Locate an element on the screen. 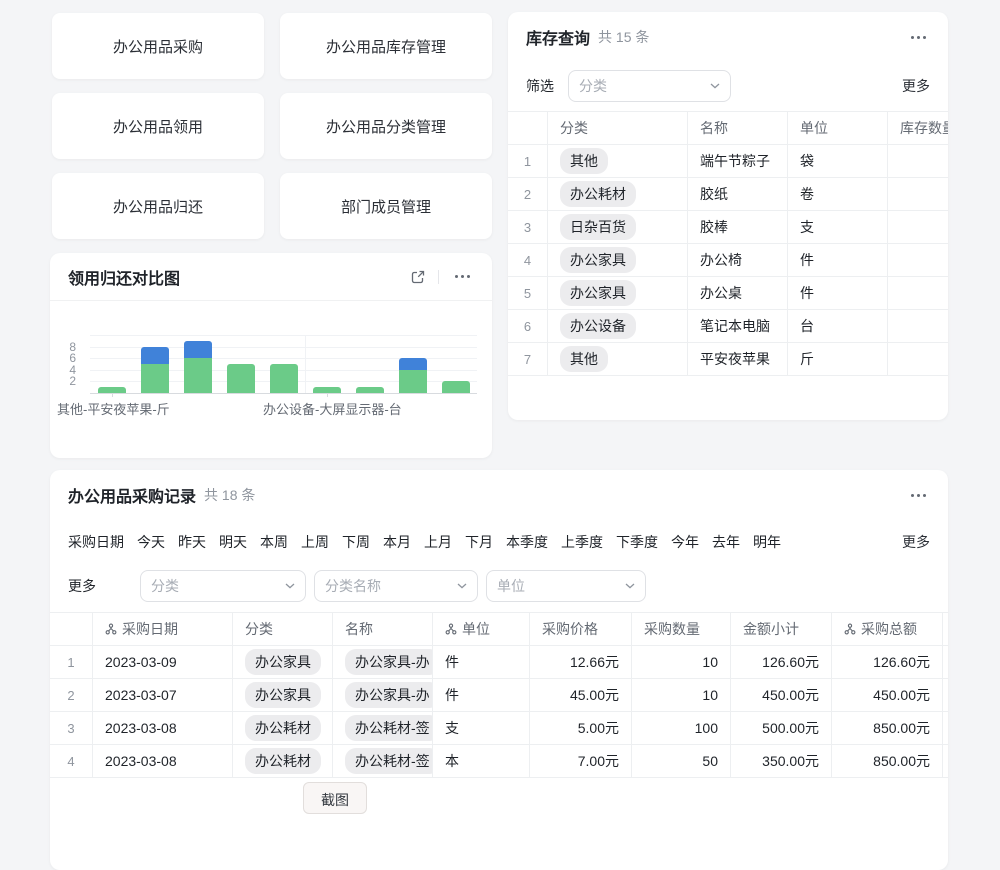 The image size is (1000, 870). nav-button-1: 办公用品采购 is located at coordinates (158, 46).